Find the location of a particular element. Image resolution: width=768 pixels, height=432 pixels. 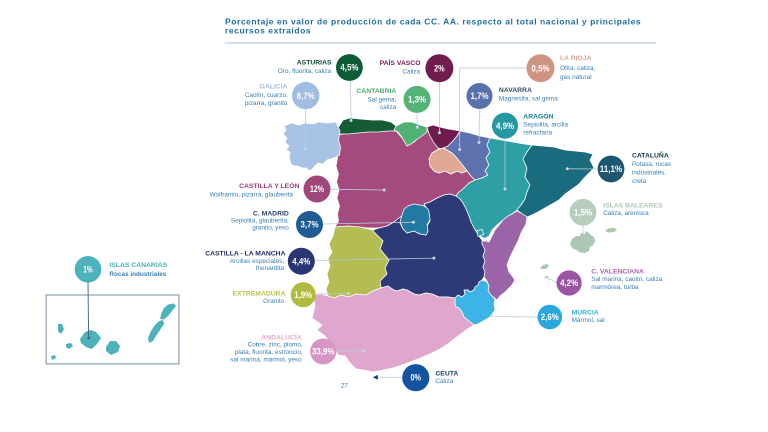

svg-text: Granito is located at coordinates (273, 301).